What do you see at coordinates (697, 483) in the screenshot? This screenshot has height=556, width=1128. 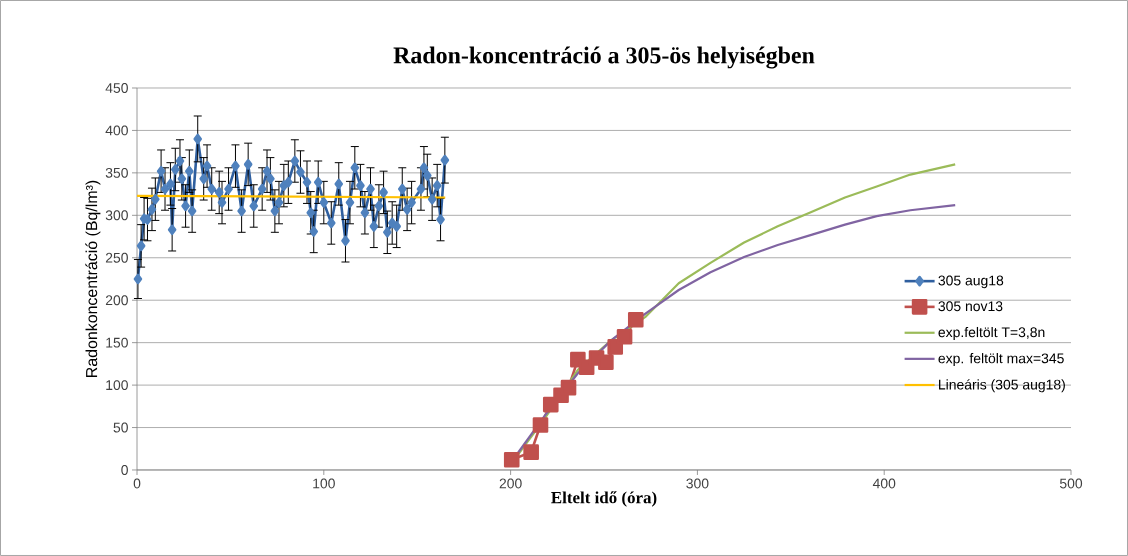 I see `x-tick-label: 300` at bounding box center [697, 483].